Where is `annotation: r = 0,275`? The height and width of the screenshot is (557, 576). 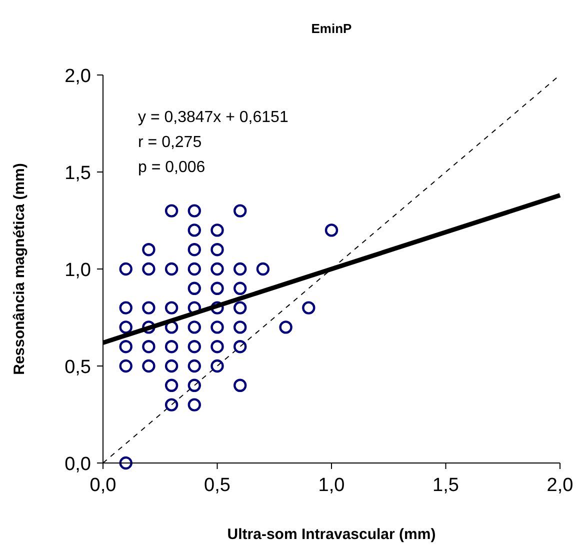
annotation: r = 0,275 is located at coordinates (170, 142).